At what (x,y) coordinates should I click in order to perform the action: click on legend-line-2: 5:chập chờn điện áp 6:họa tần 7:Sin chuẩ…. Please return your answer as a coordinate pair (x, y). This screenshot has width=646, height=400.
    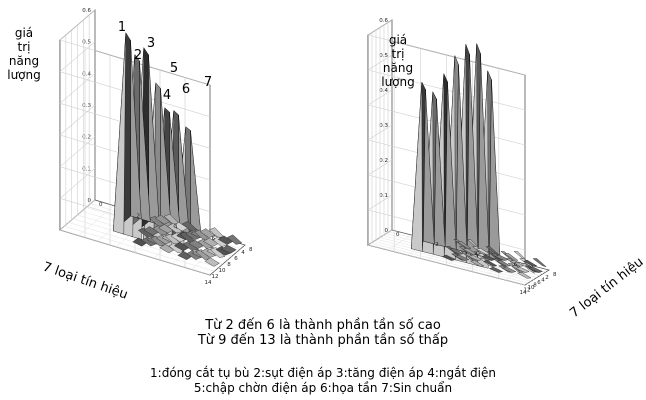
    Looking at the image, I should click on (323, 388).